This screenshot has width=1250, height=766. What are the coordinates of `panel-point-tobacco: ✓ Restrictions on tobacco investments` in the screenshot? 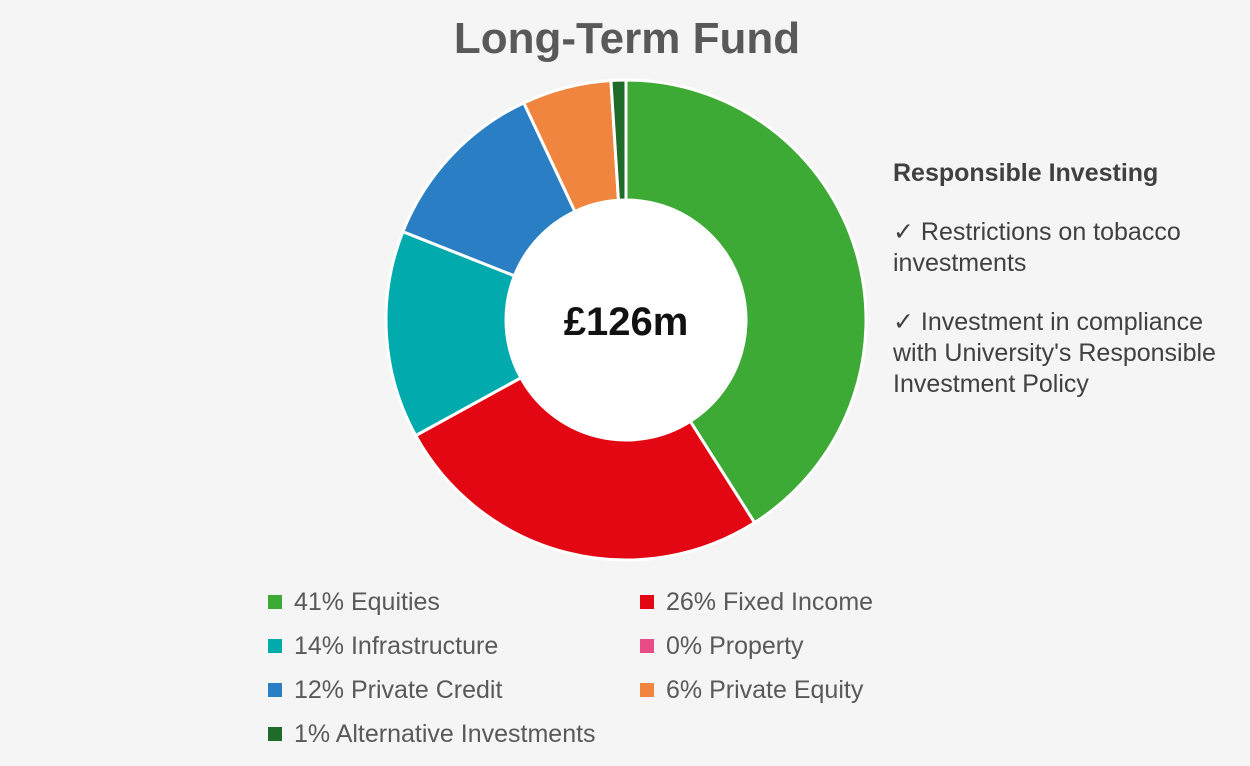 It's located at (1037, 247).